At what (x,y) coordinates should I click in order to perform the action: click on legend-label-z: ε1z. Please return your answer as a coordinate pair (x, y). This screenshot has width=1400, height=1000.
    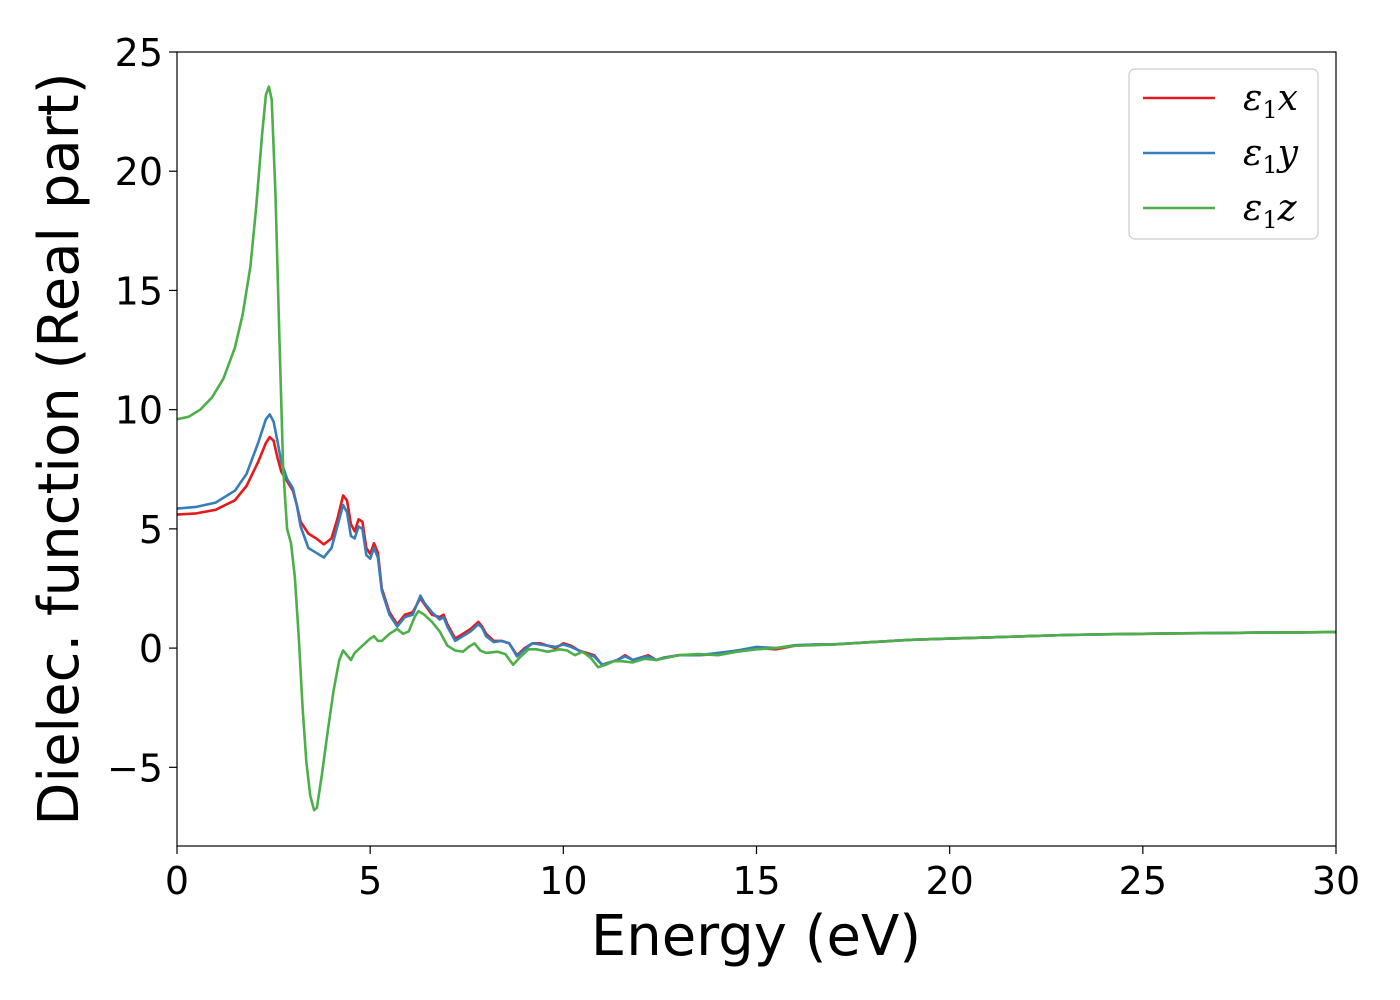
    Looking at the image, I should click on (1270, 211).